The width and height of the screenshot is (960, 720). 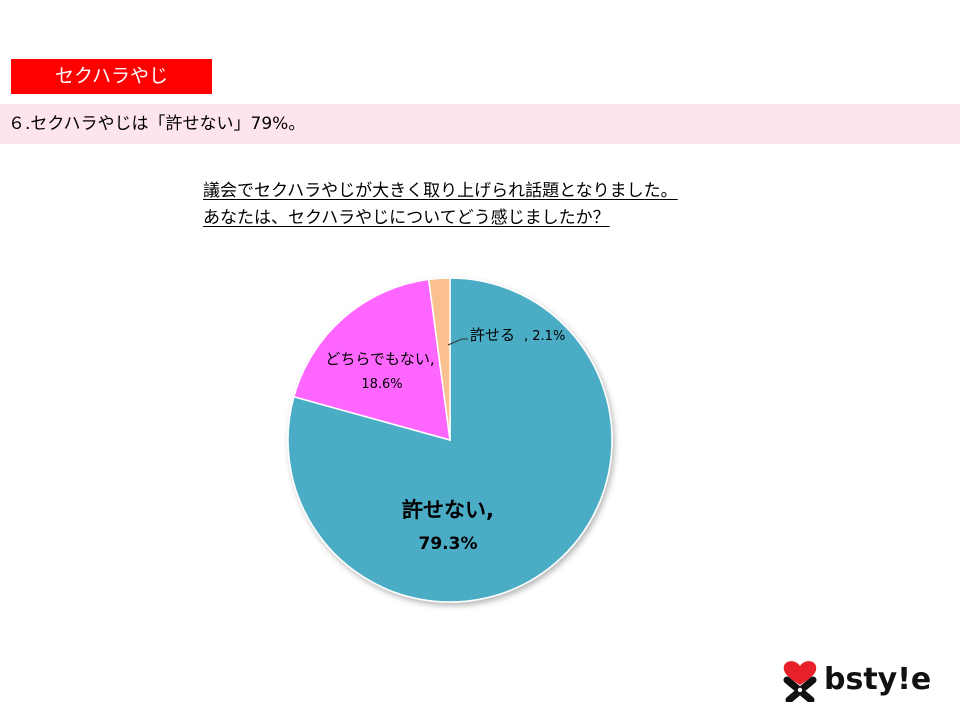 I want to click on data-label-2-value: 18.6%, so click(x=381, y=384).